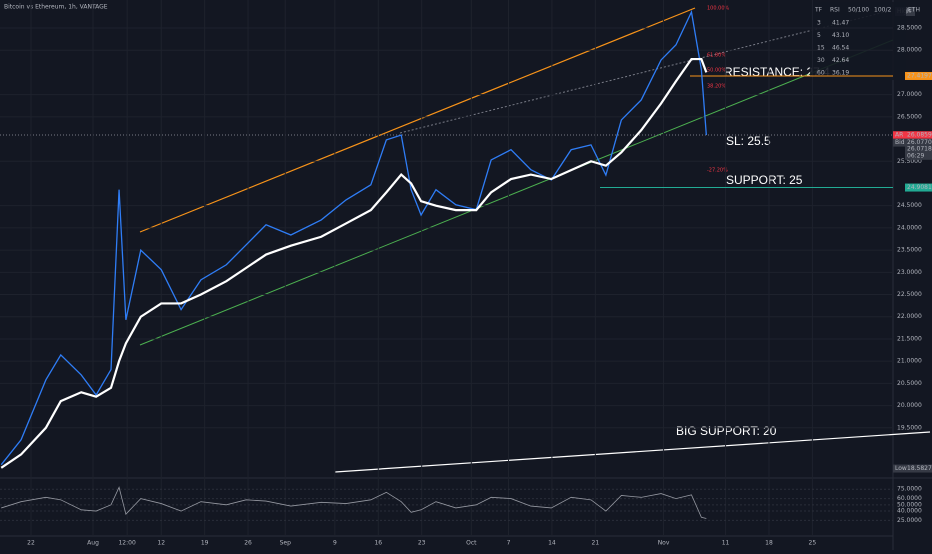  What do you see at coordinates (646, 71) in the screenshot?
I see `channel-mid` at bounding box center [646, 71].